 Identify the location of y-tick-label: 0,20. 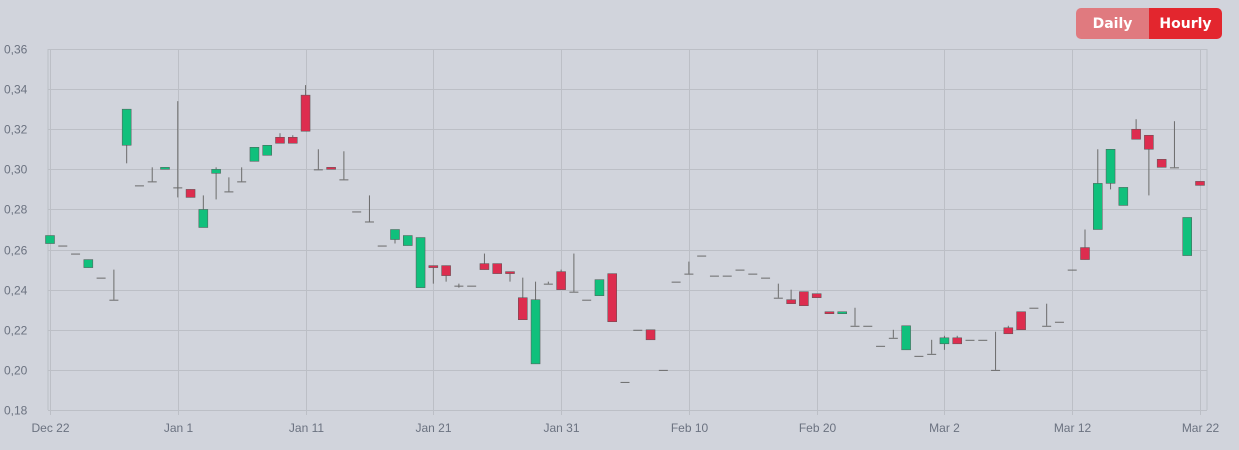
(16, 371).